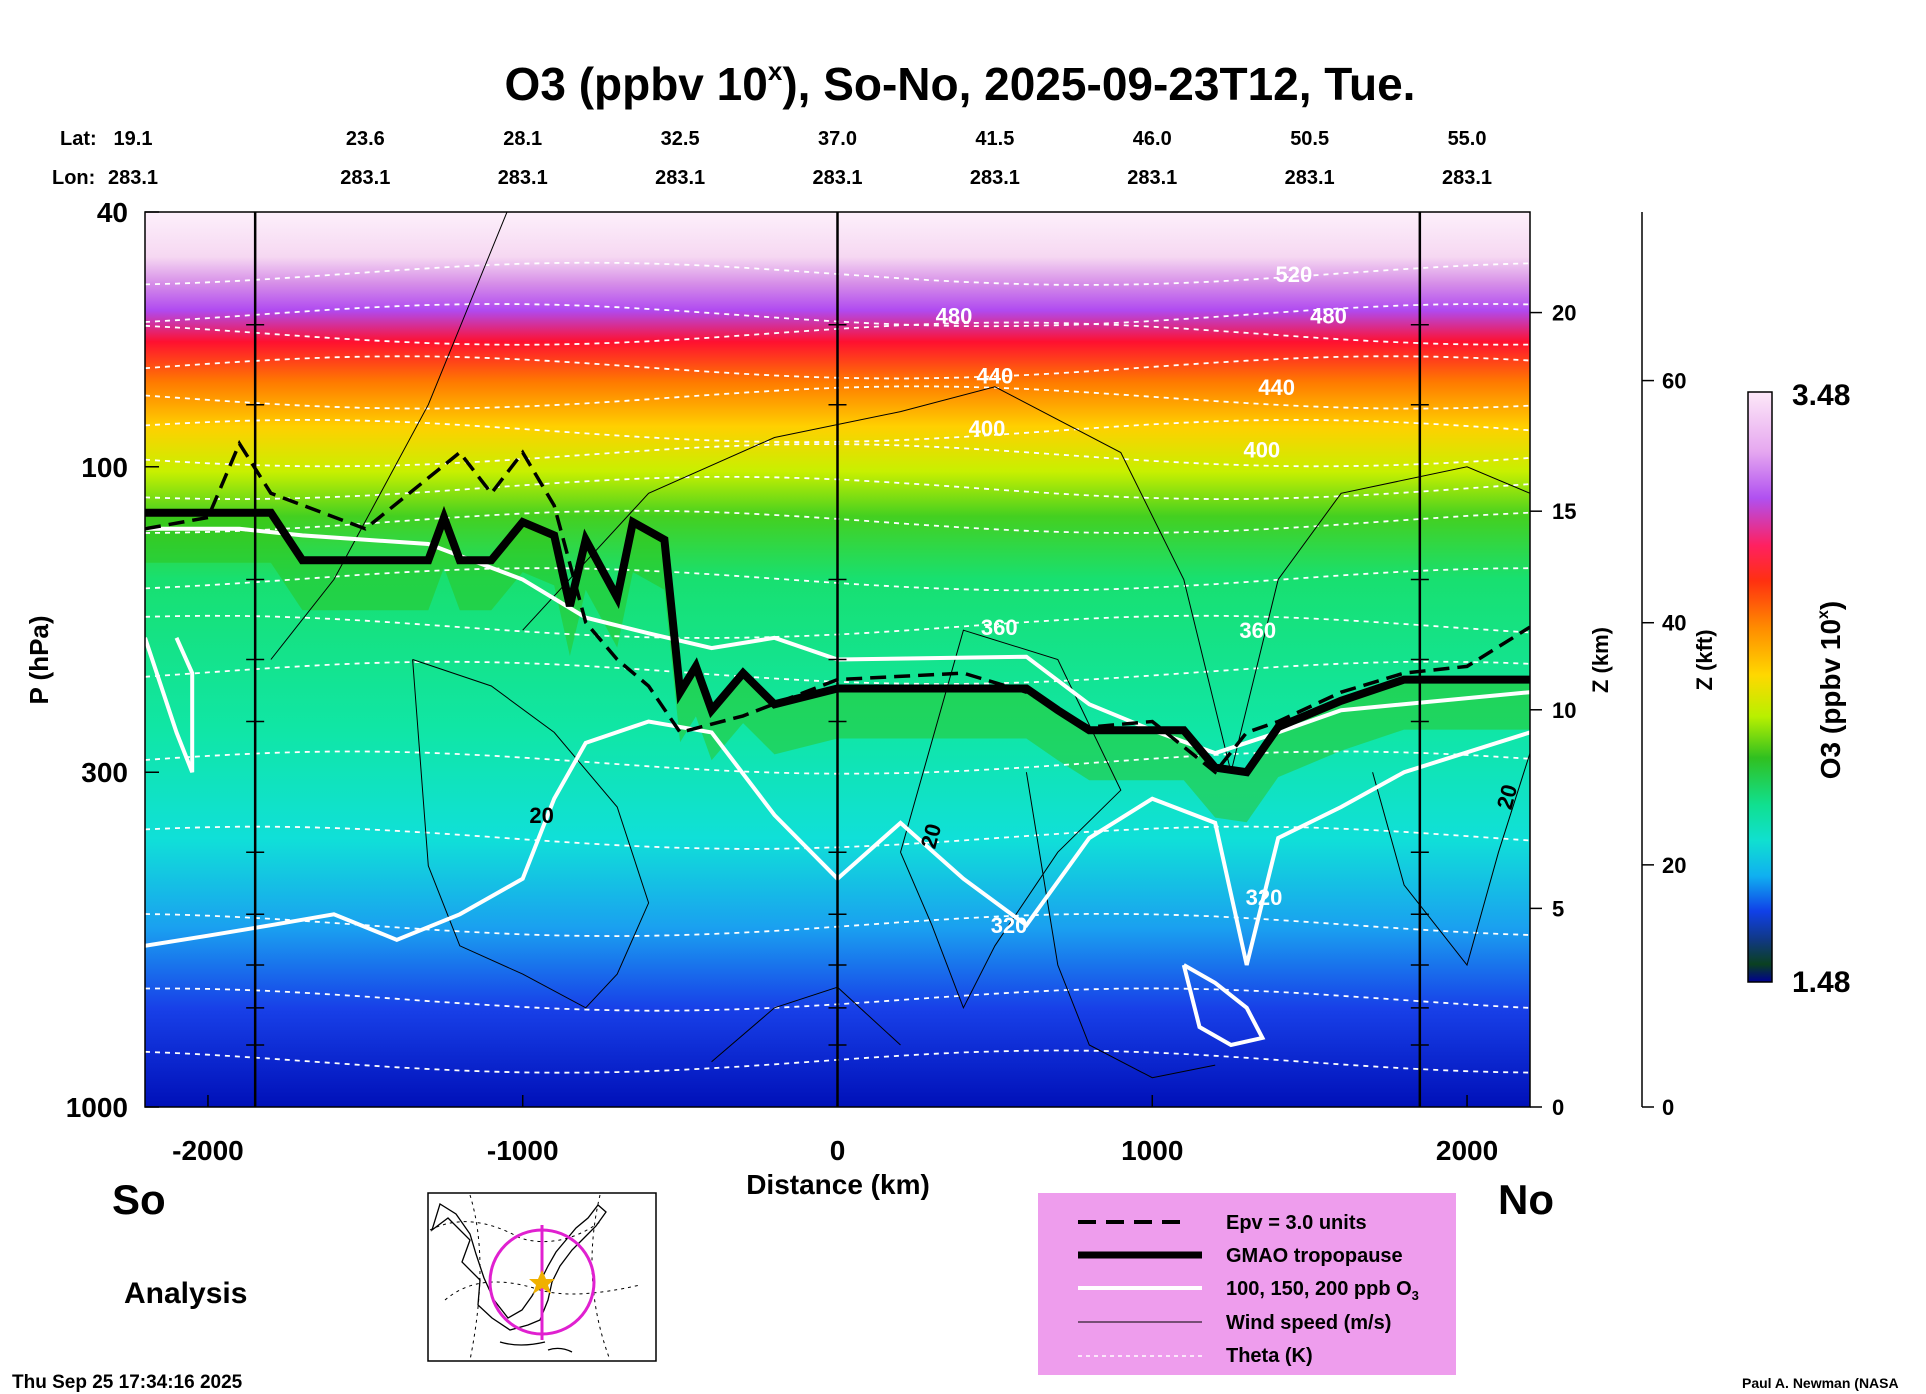 Image resolution: width=1926 pixels, height=1394 pixels. What do you see at coordinates (523, 1150) in the screenshot?
I see `x-tick-label: -1000` at bounding box center [523, 1150].